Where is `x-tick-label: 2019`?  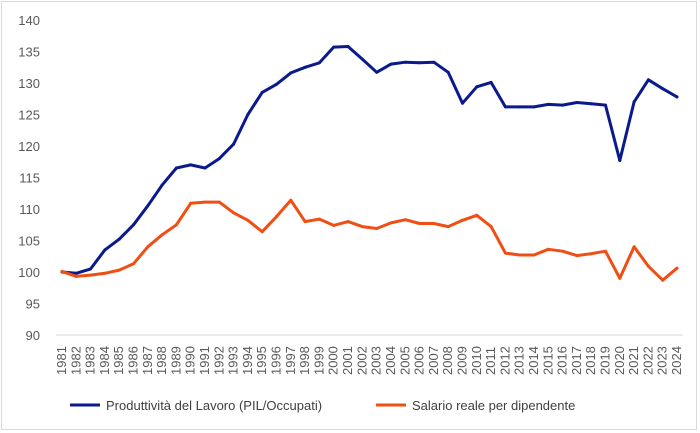
x-tick-label: 2019 is located at coordinates (604, 360).